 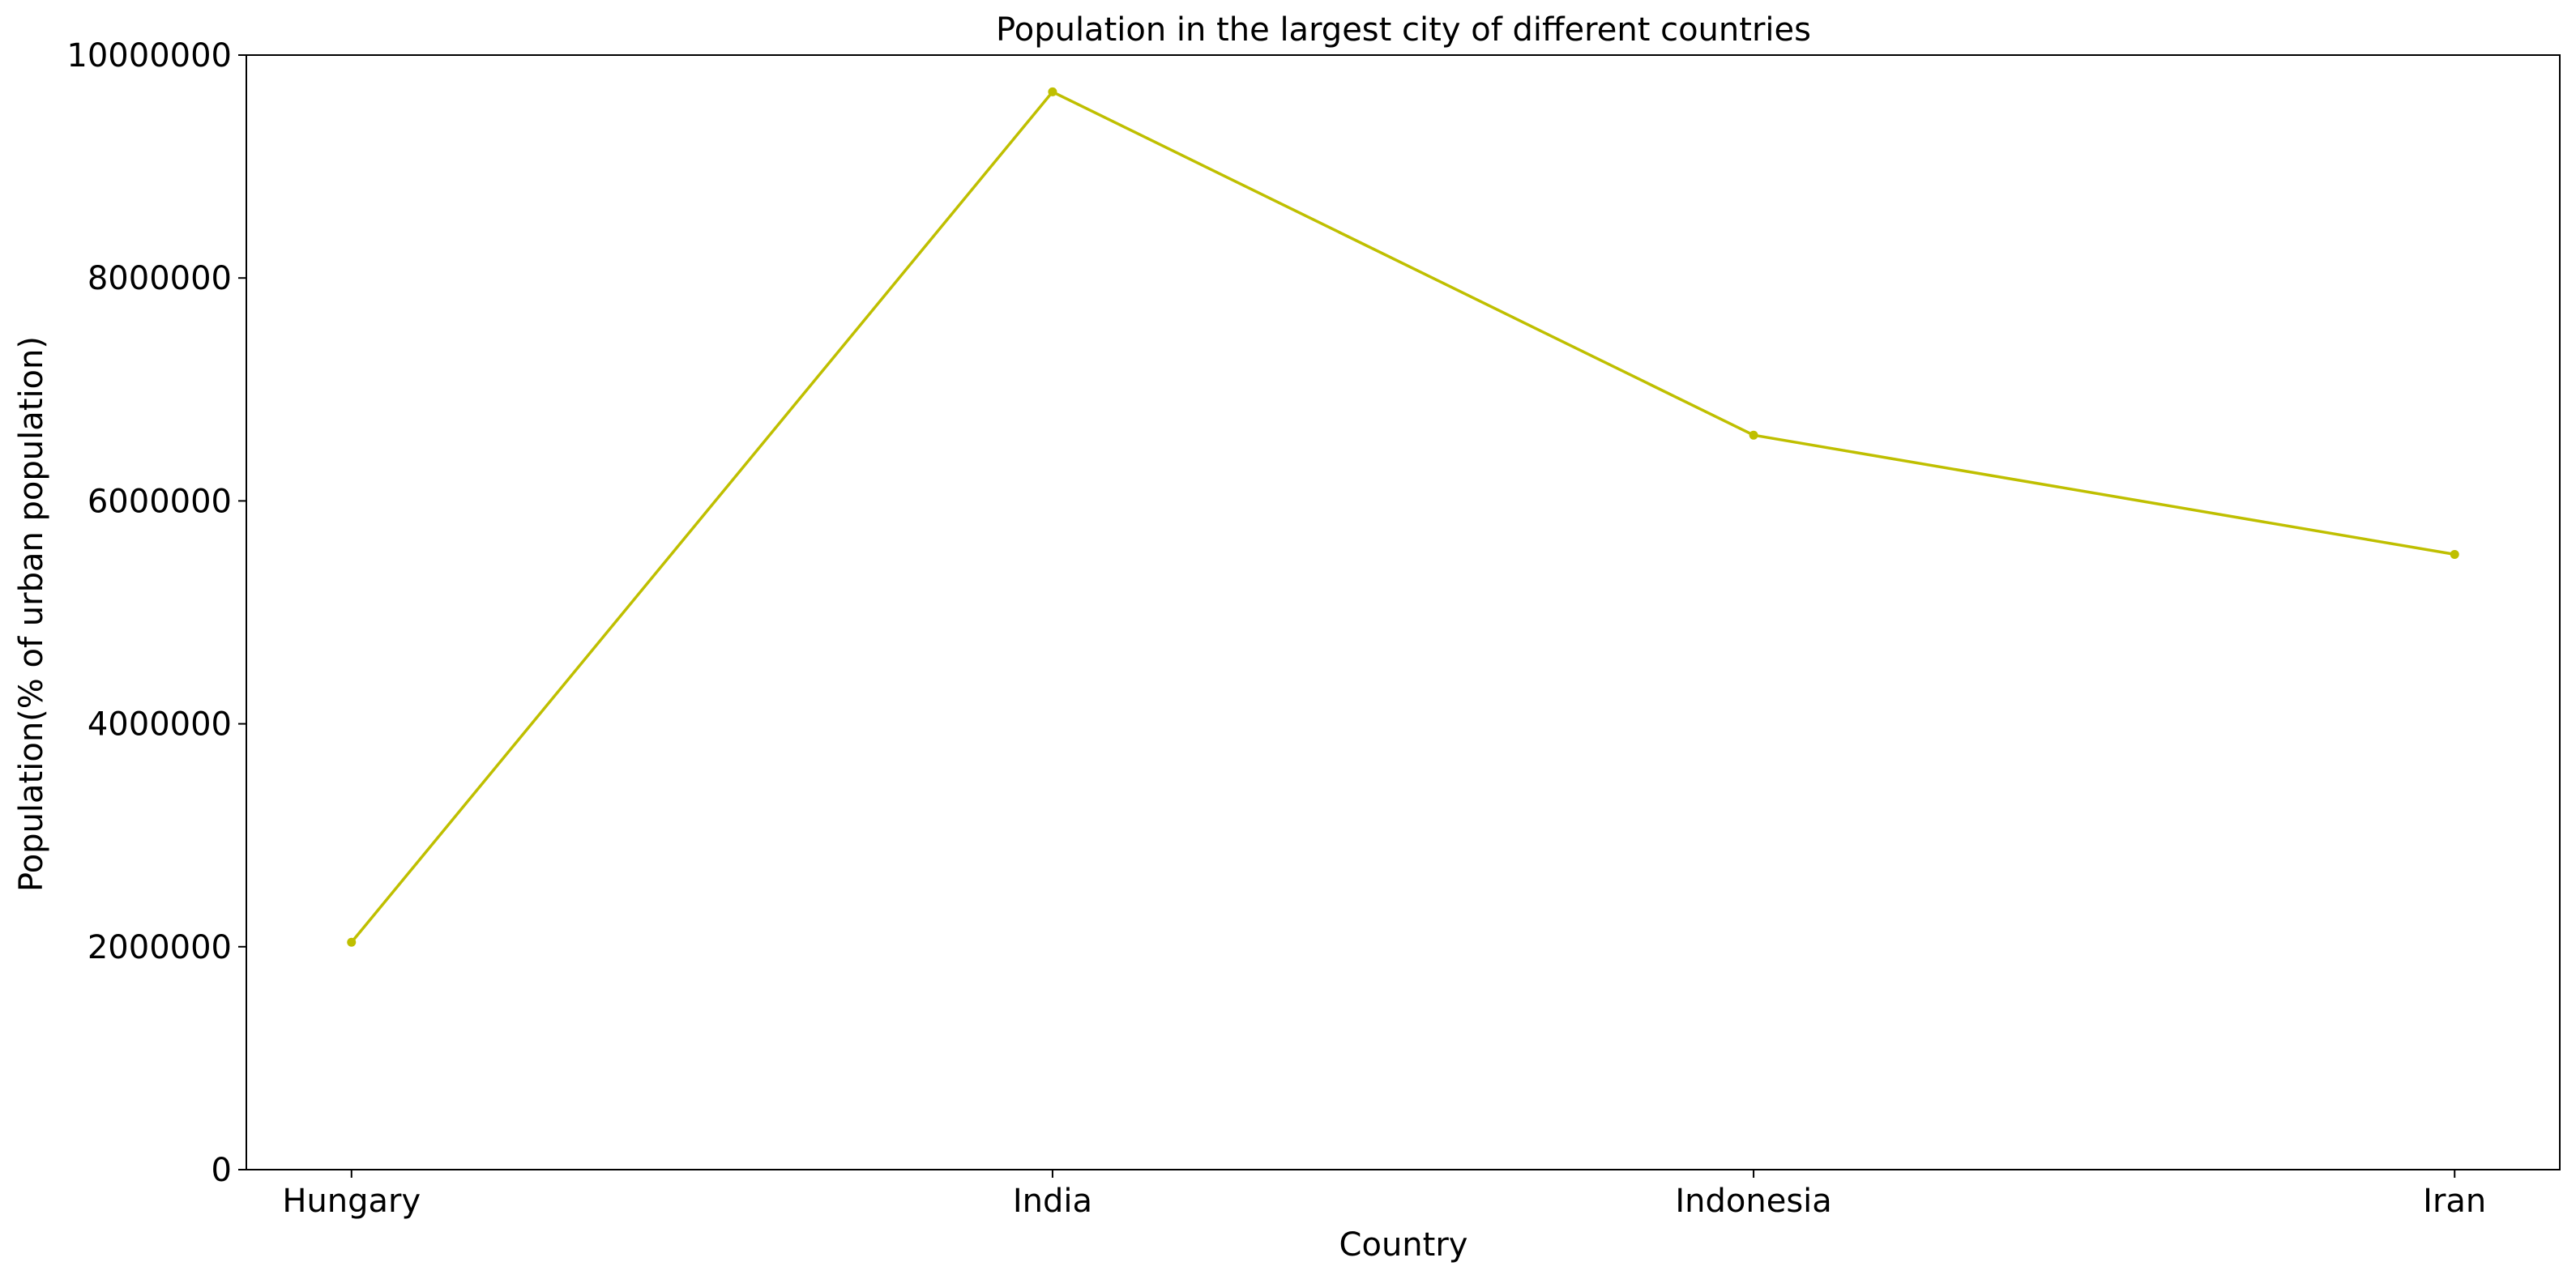 What do you see at coordinates (1753, 1201) in the screenshot?
I see `x-tick-label: Indonesia` at bounding box center [1753, 1201].